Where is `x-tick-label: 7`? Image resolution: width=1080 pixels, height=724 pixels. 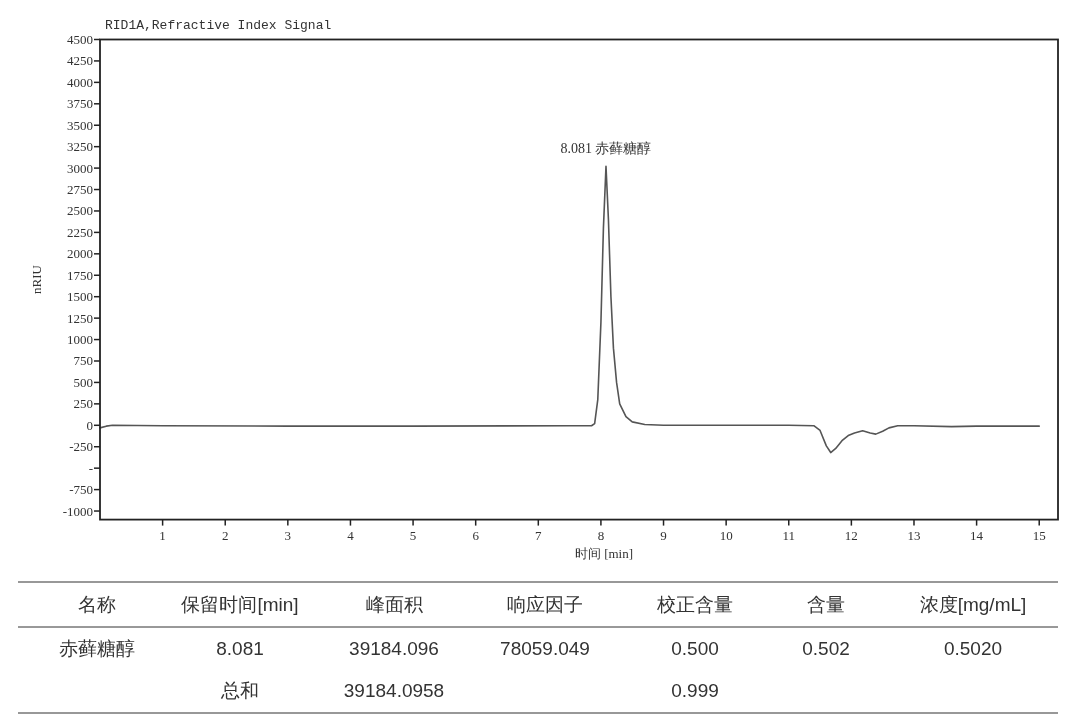 x-tick-label: 7 is located at coordinates (539, 535).